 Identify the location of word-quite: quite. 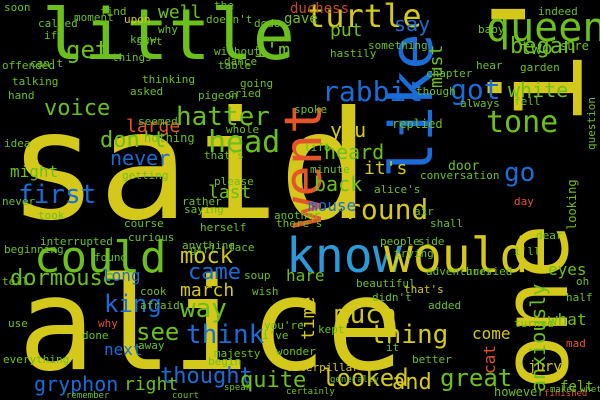
(273, 380).